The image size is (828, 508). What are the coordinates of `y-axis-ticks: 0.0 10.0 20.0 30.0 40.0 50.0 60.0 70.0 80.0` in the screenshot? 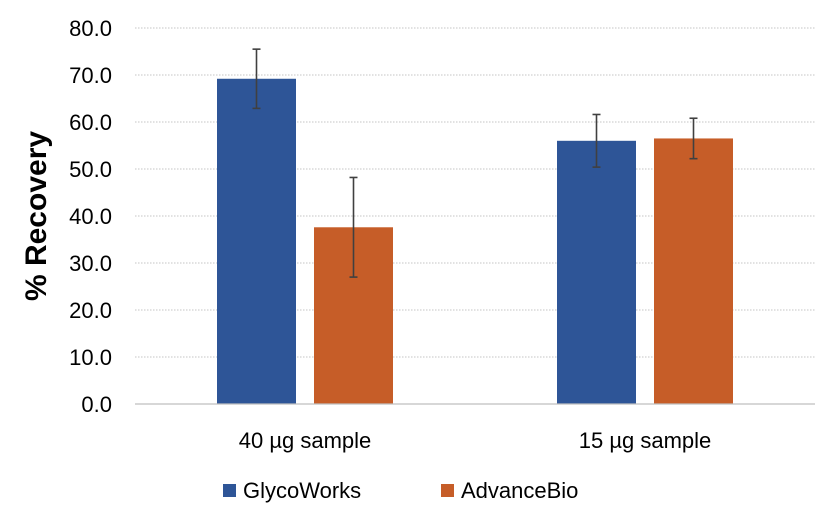 It's located at (90, 216).